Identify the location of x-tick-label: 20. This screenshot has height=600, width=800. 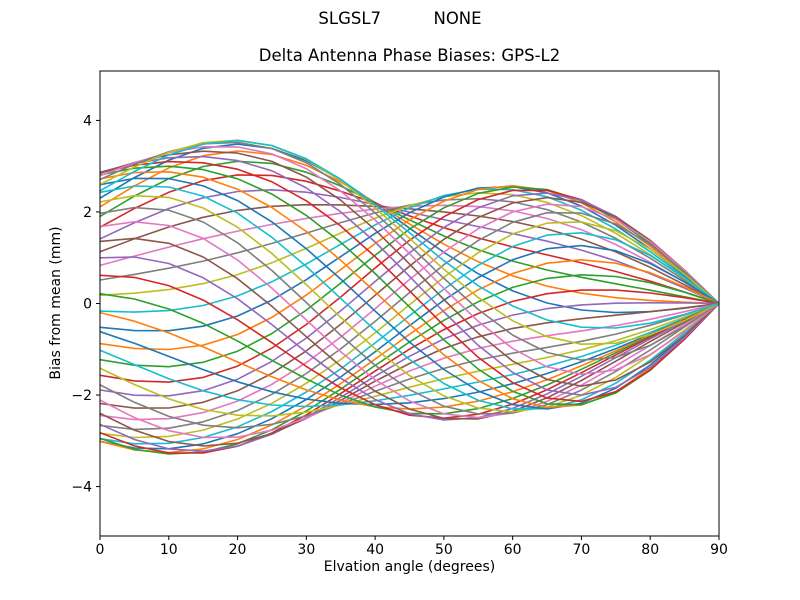
(238, 550).